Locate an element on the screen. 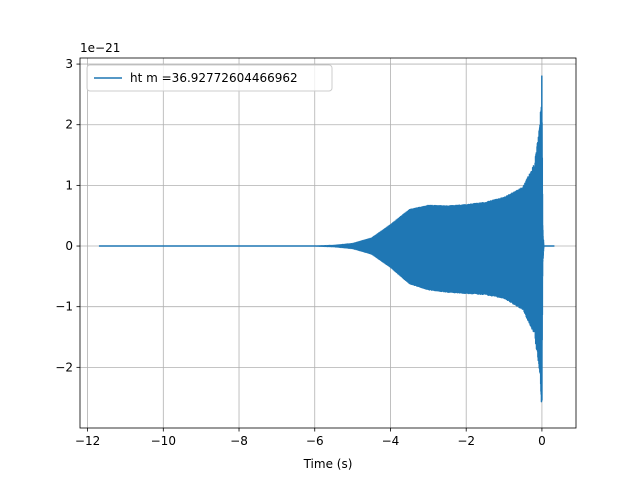 Image resolution: width=640 pixels, height=480 pixels. x-tick-label: −8 is located at coordinates (239, 441).